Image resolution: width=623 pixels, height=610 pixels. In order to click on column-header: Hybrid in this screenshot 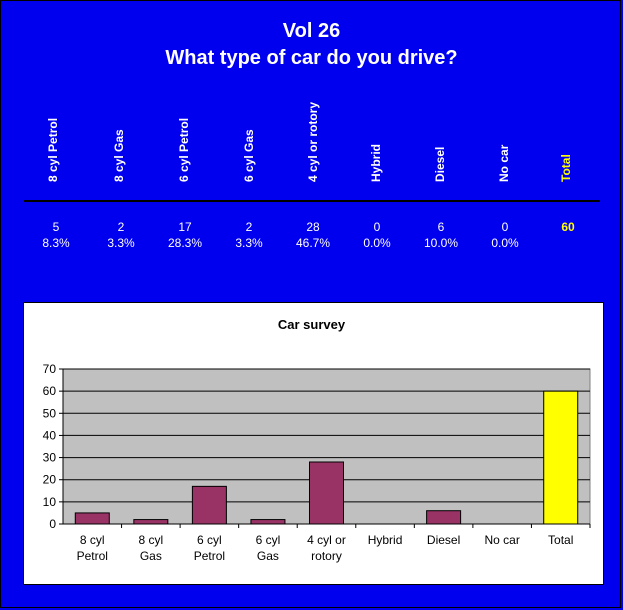, I will do `click(376, 141)`.